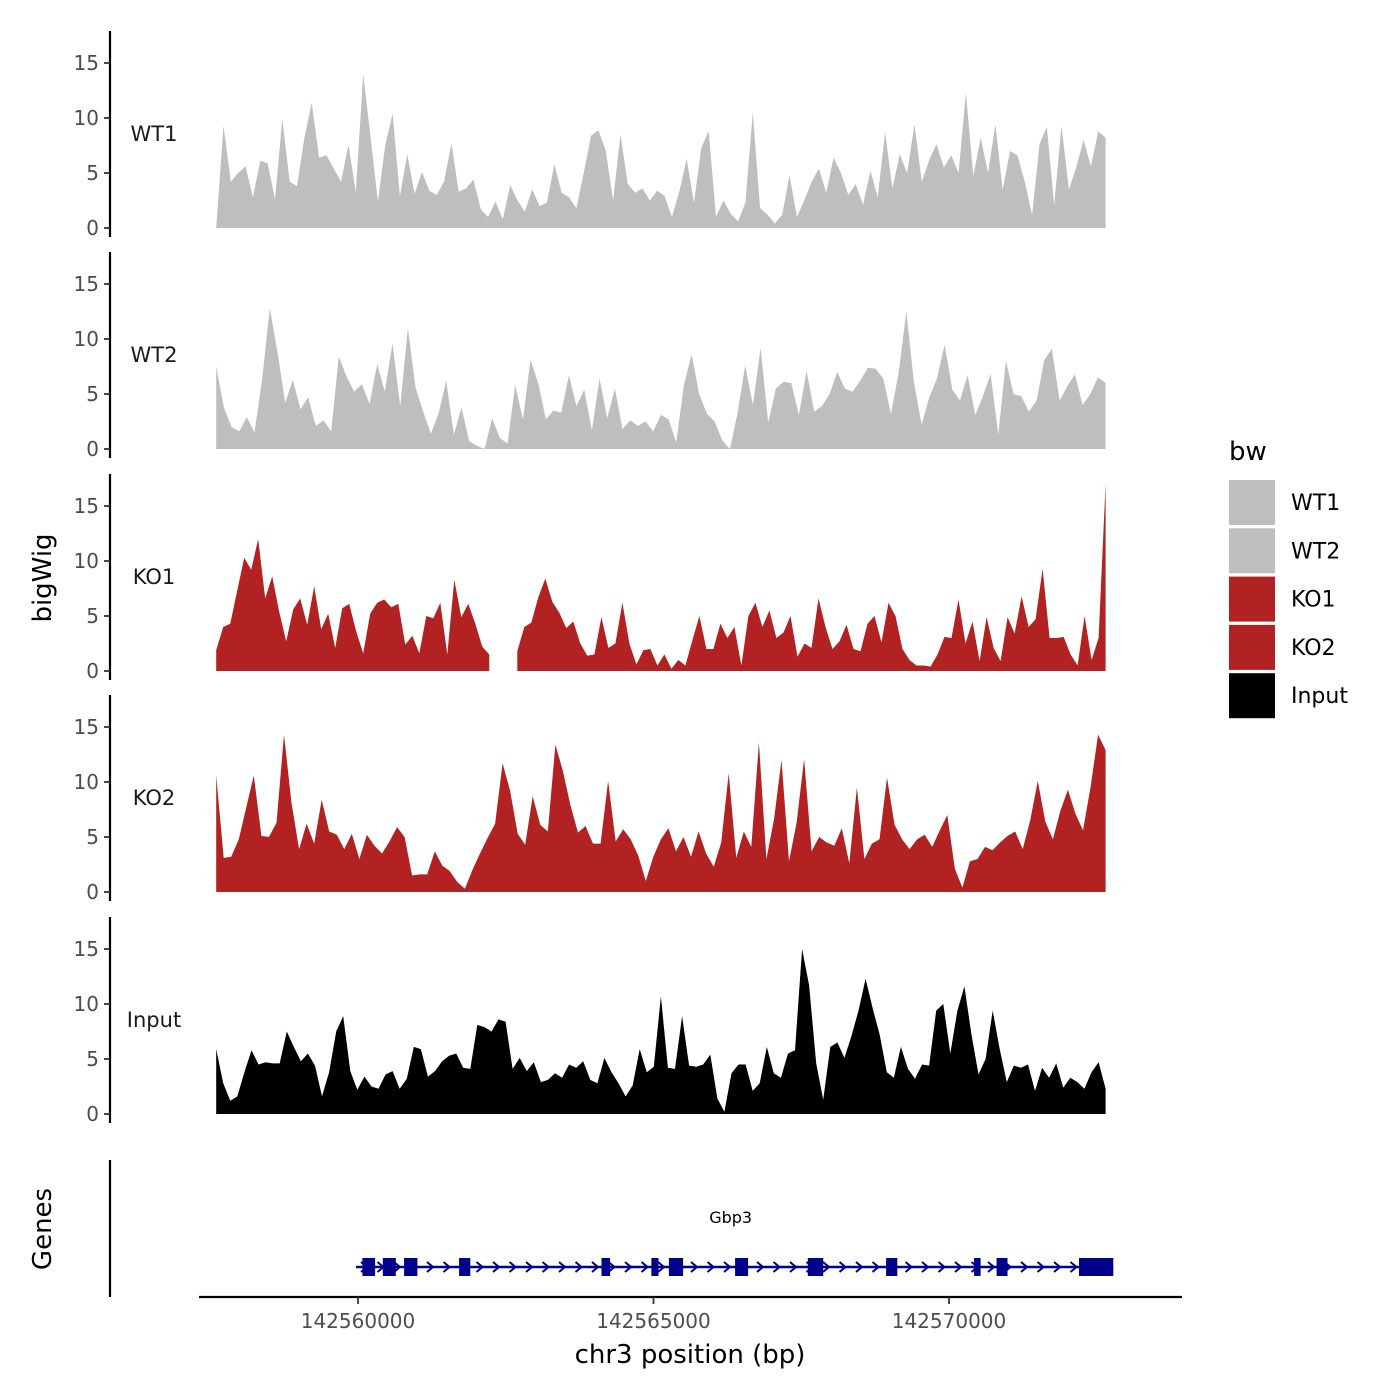 This screenshot has width=1400, height=1400. What do you see at coordinates (735, 1242) in the screenshot?
I see `gene-gbp3: Gbp3` at bounding box center [735, 1242].